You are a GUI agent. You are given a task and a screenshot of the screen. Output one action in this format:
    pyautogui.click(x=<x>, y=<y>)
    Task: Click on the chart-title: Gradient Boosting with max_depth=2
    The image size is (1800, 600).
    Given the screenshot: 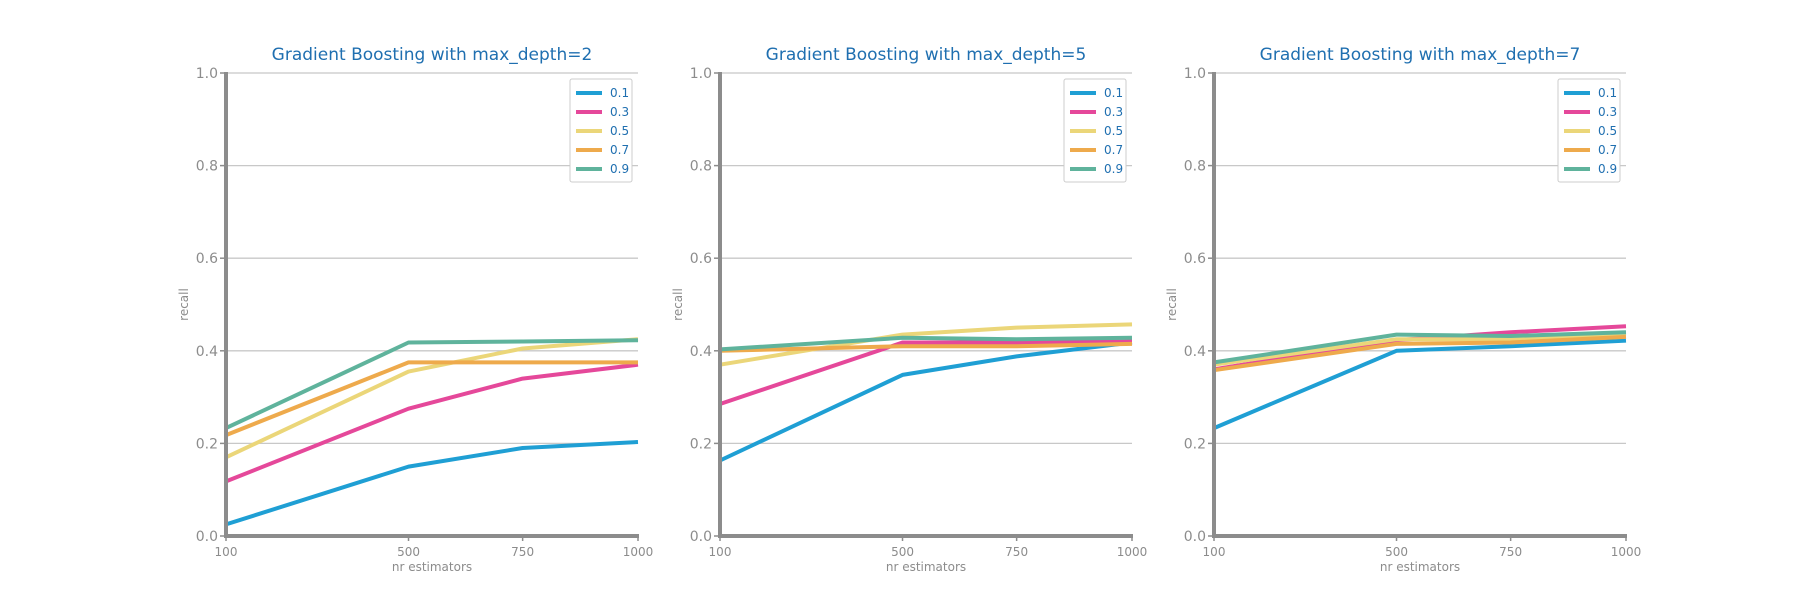 What is the action you would take?
    pyautogui.click(x=432, y=55)
    